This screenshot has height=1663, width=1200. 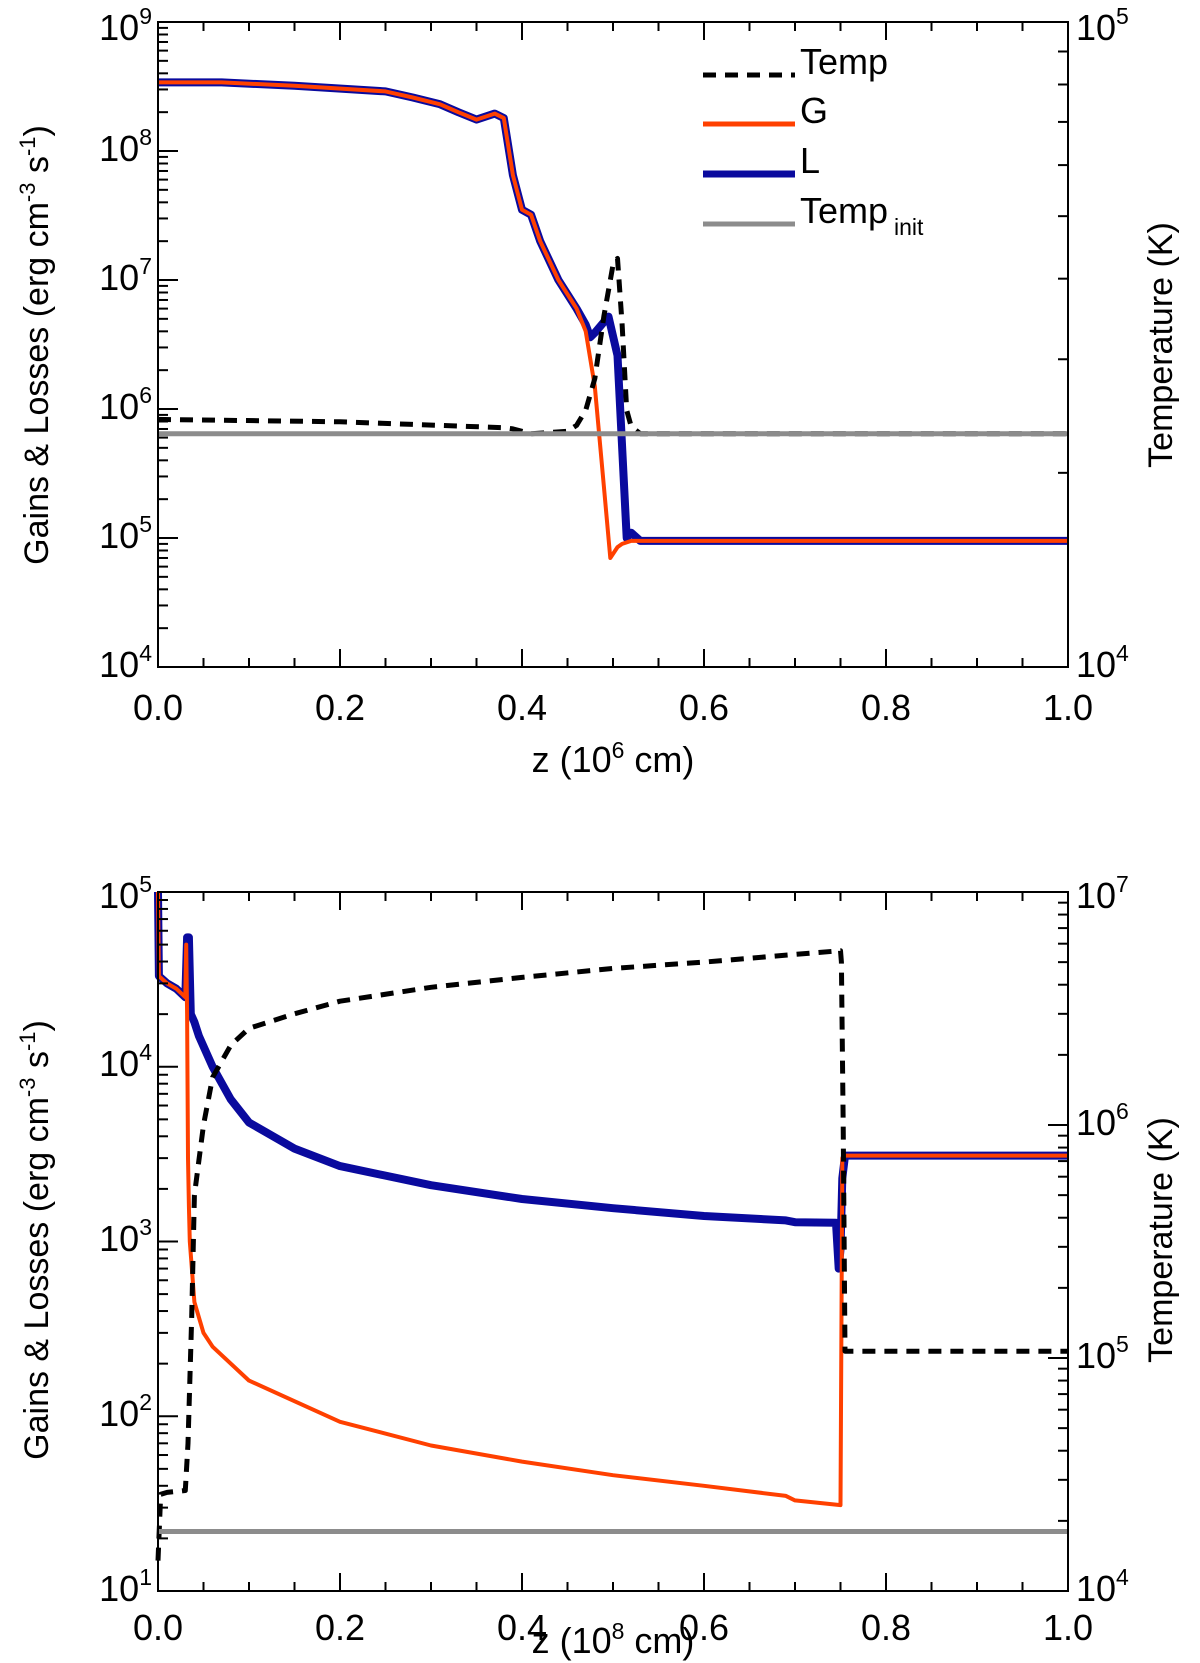 I want to click on bottom-y2-tick-label: 10⁷, so click(x=1102, y=893).